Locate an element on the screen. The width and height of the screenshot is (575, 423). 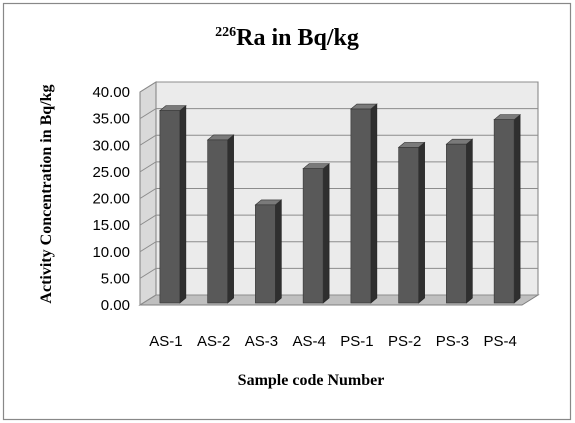
chart-title-superscript: 226 is located at coordinates (225, 32).